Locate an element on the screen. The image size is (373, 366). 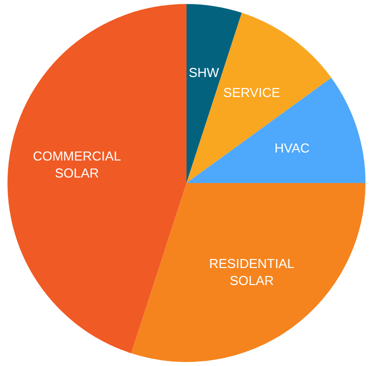
slice-label: HVAC is located at coordinates (292, 148).